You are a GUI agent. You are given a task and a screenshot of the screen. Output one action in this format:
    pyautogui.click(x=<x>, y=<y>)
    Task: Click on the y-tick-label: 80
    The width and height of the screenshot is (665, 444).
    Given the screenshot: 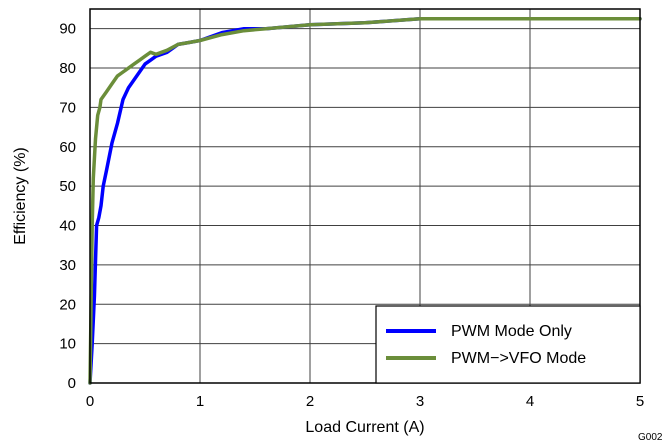 What is the action you would take?
    pyautogui.click(x=67, y=68)
    